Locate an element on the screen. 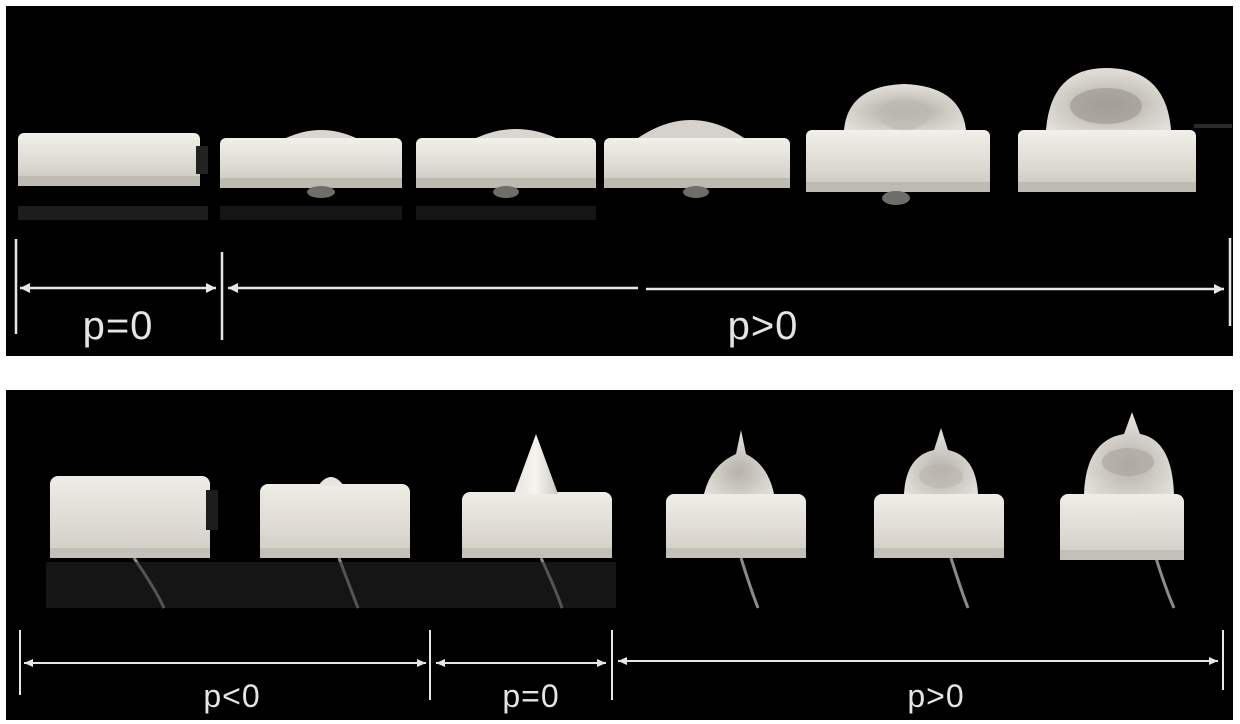 The height and width of the screenshot is (724, 1240). sample-cone is located at coordinates (537, 496).